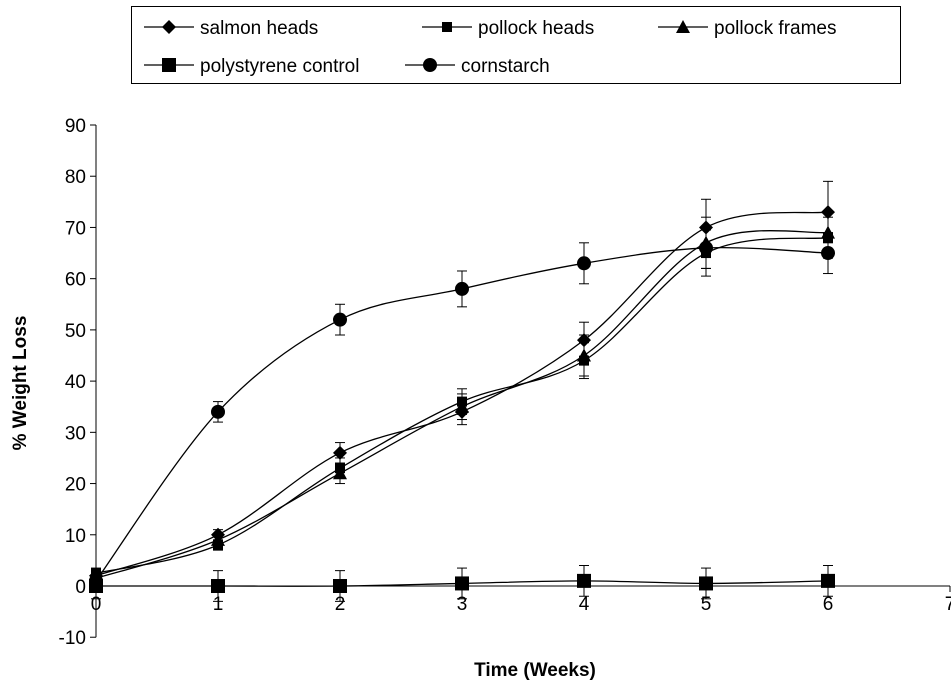 Image resolution: width=951 pixels, height=689 pixels. What do you see at coordinates (279, 66) in the screenshot?
I see `legend-label: polystyrene control` at bounding box center [279, 66].